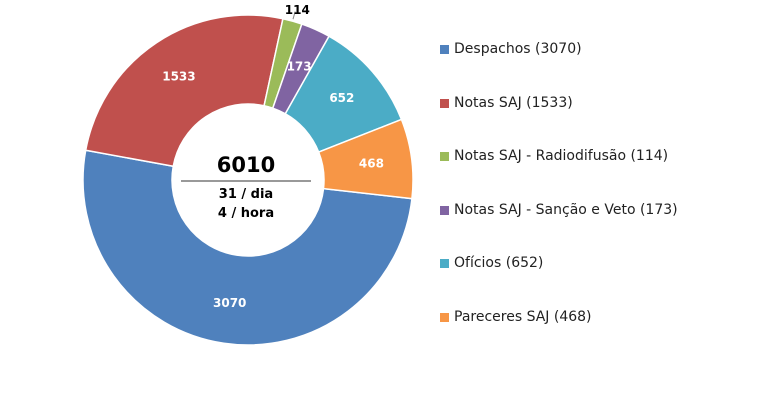  What do you see at coordinates (246, 165) in the screenshot?
I see `center-total: 6010` at bounding box center [246, 165].